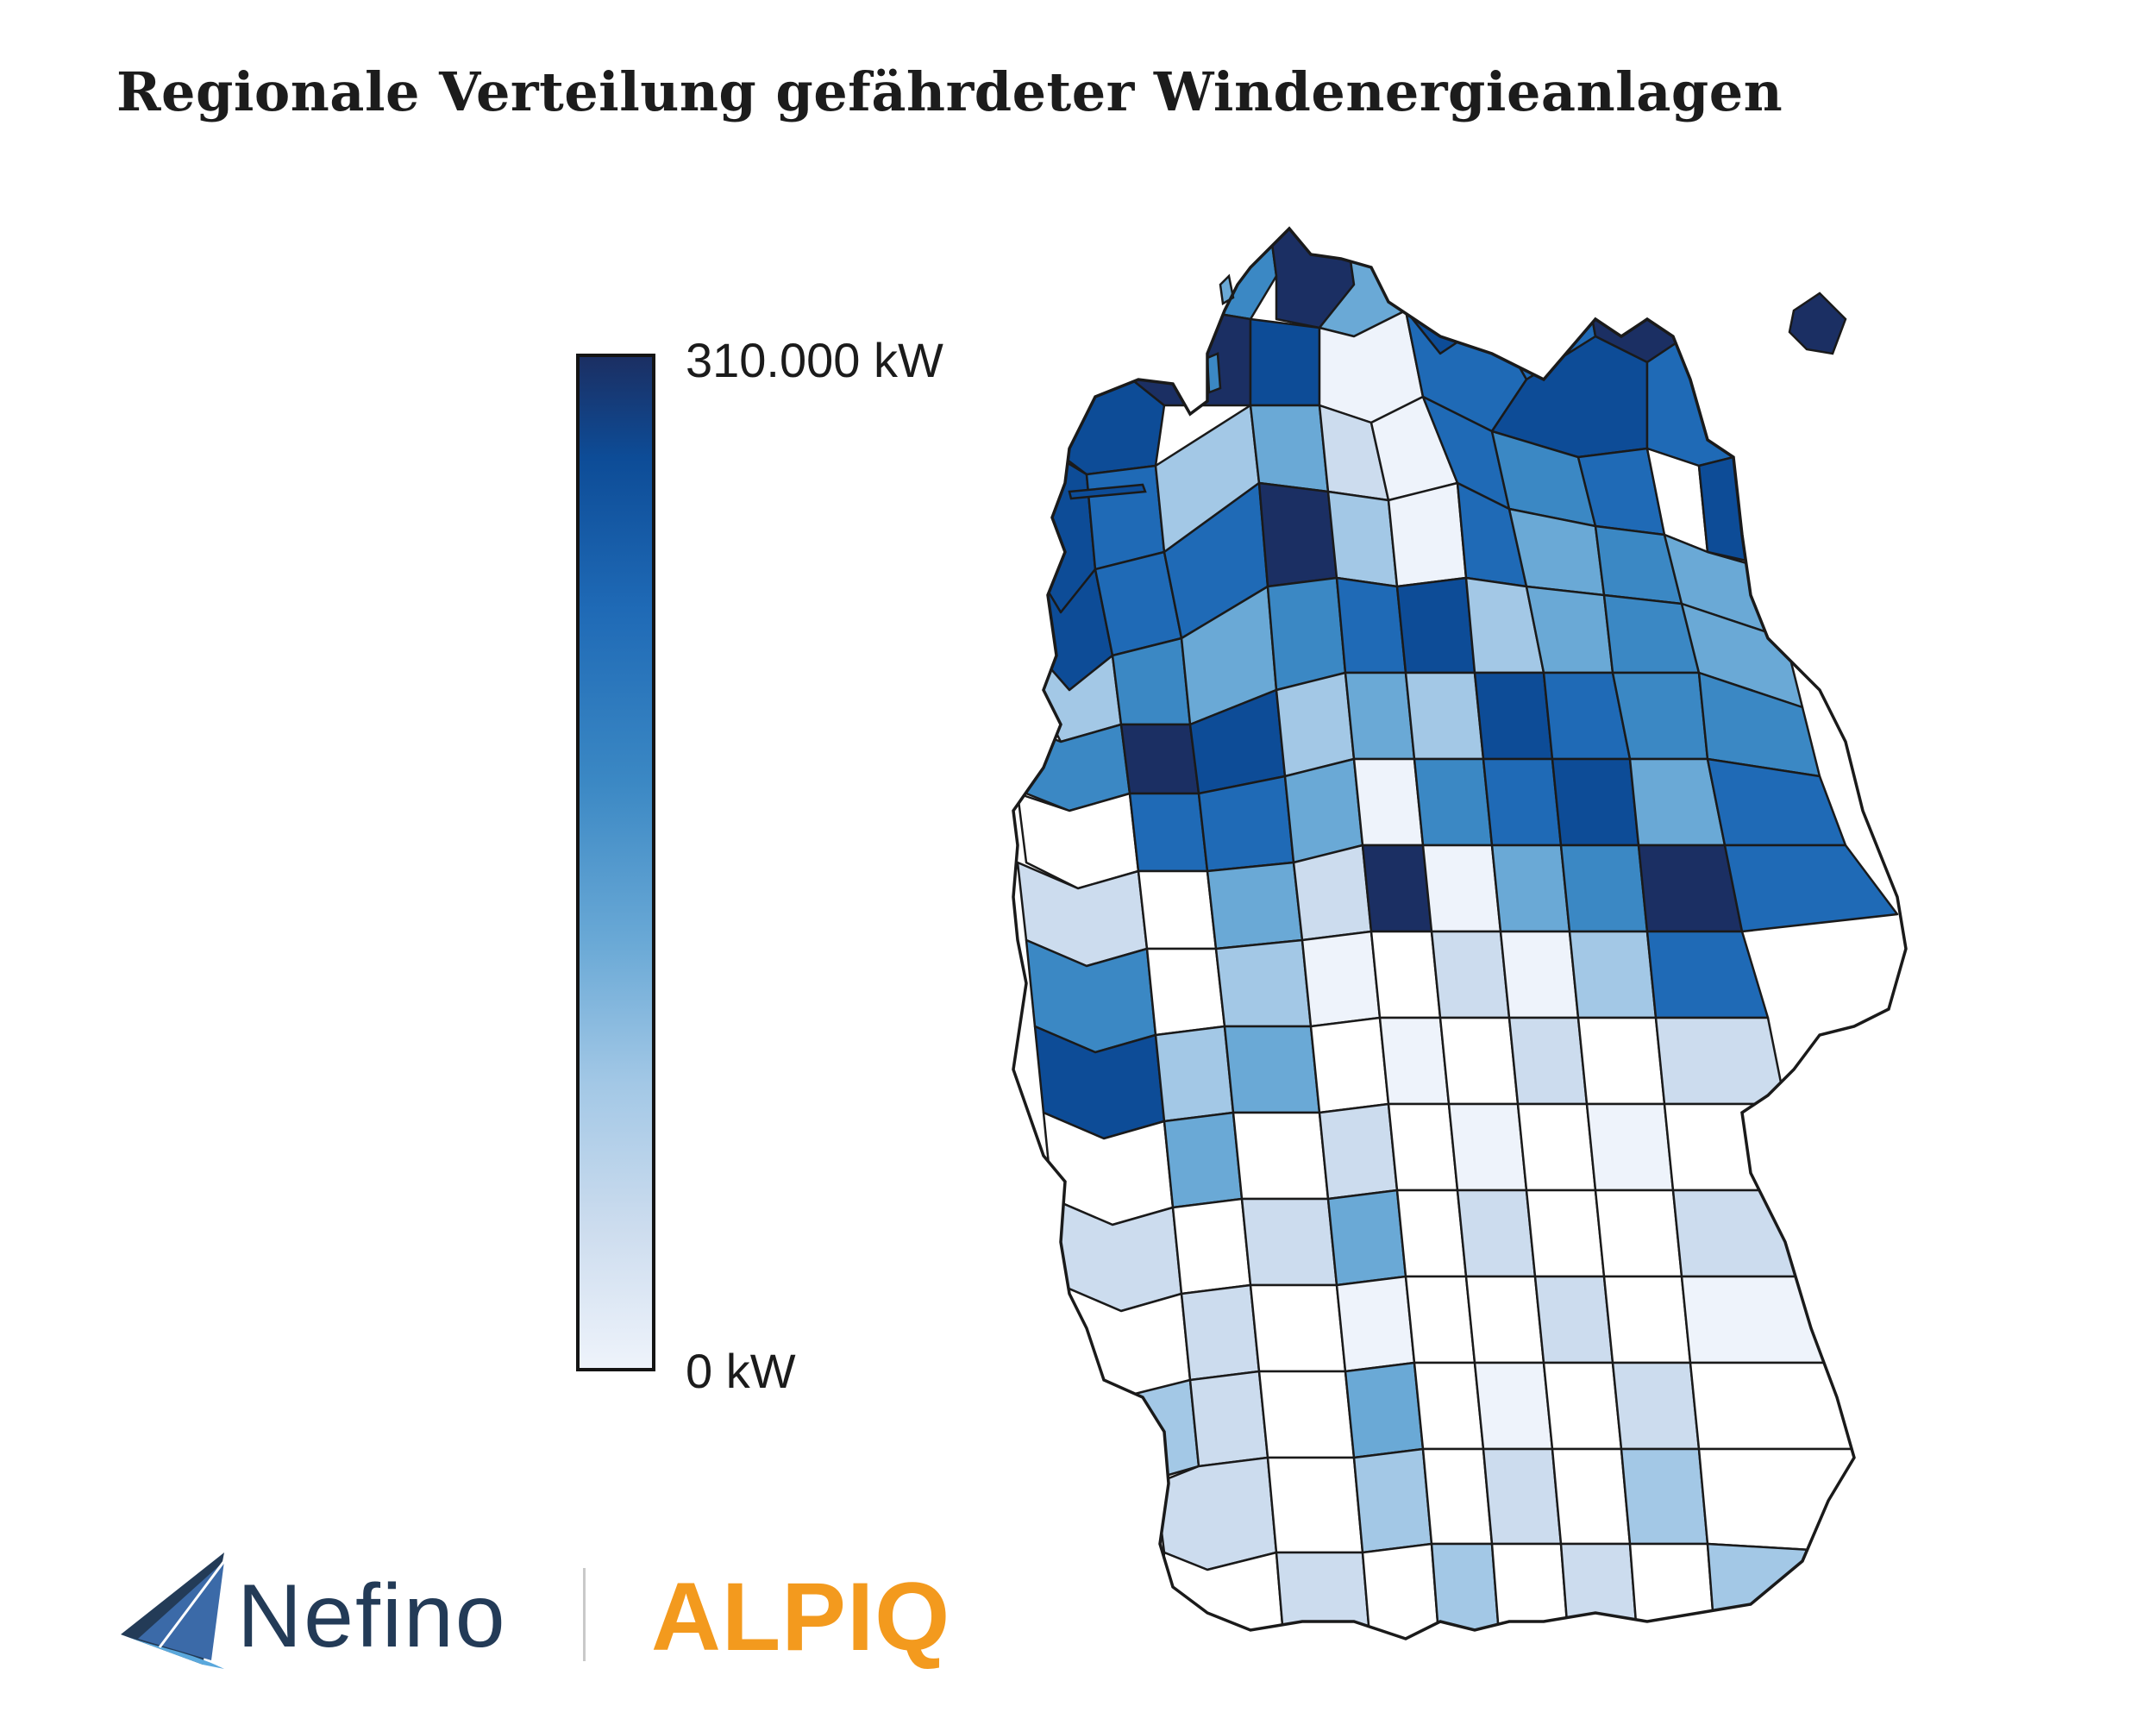  Describe the element at coordinates (173, 1611) in the screenshot. I see `nefino-logo-icon` at that location.